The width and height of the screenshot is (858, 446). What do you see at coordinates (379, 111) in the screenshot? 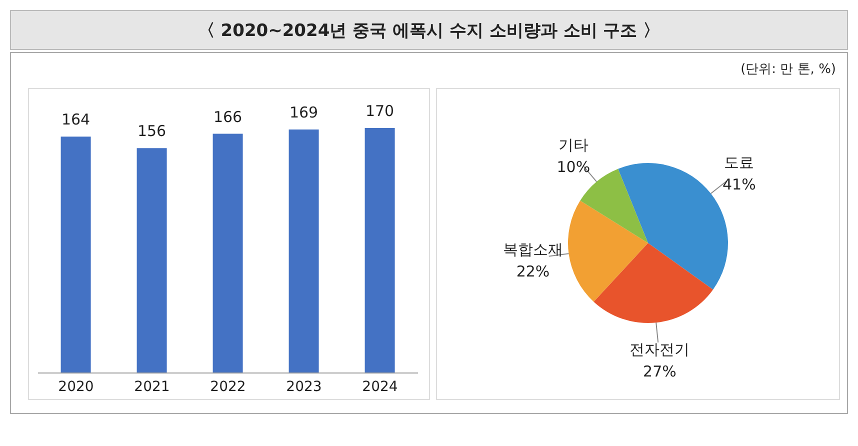
I see `data-label: 170` at bounding box center [379, 111].